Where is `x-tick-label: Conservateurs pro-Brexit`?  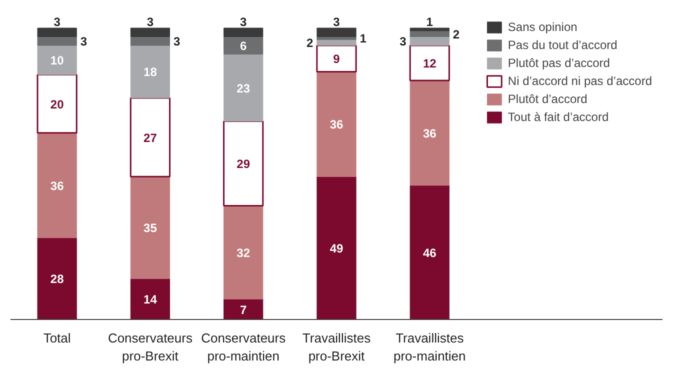 x-tick-label: Conservateurs pro-Brexit is located at coordinates (150, 347).